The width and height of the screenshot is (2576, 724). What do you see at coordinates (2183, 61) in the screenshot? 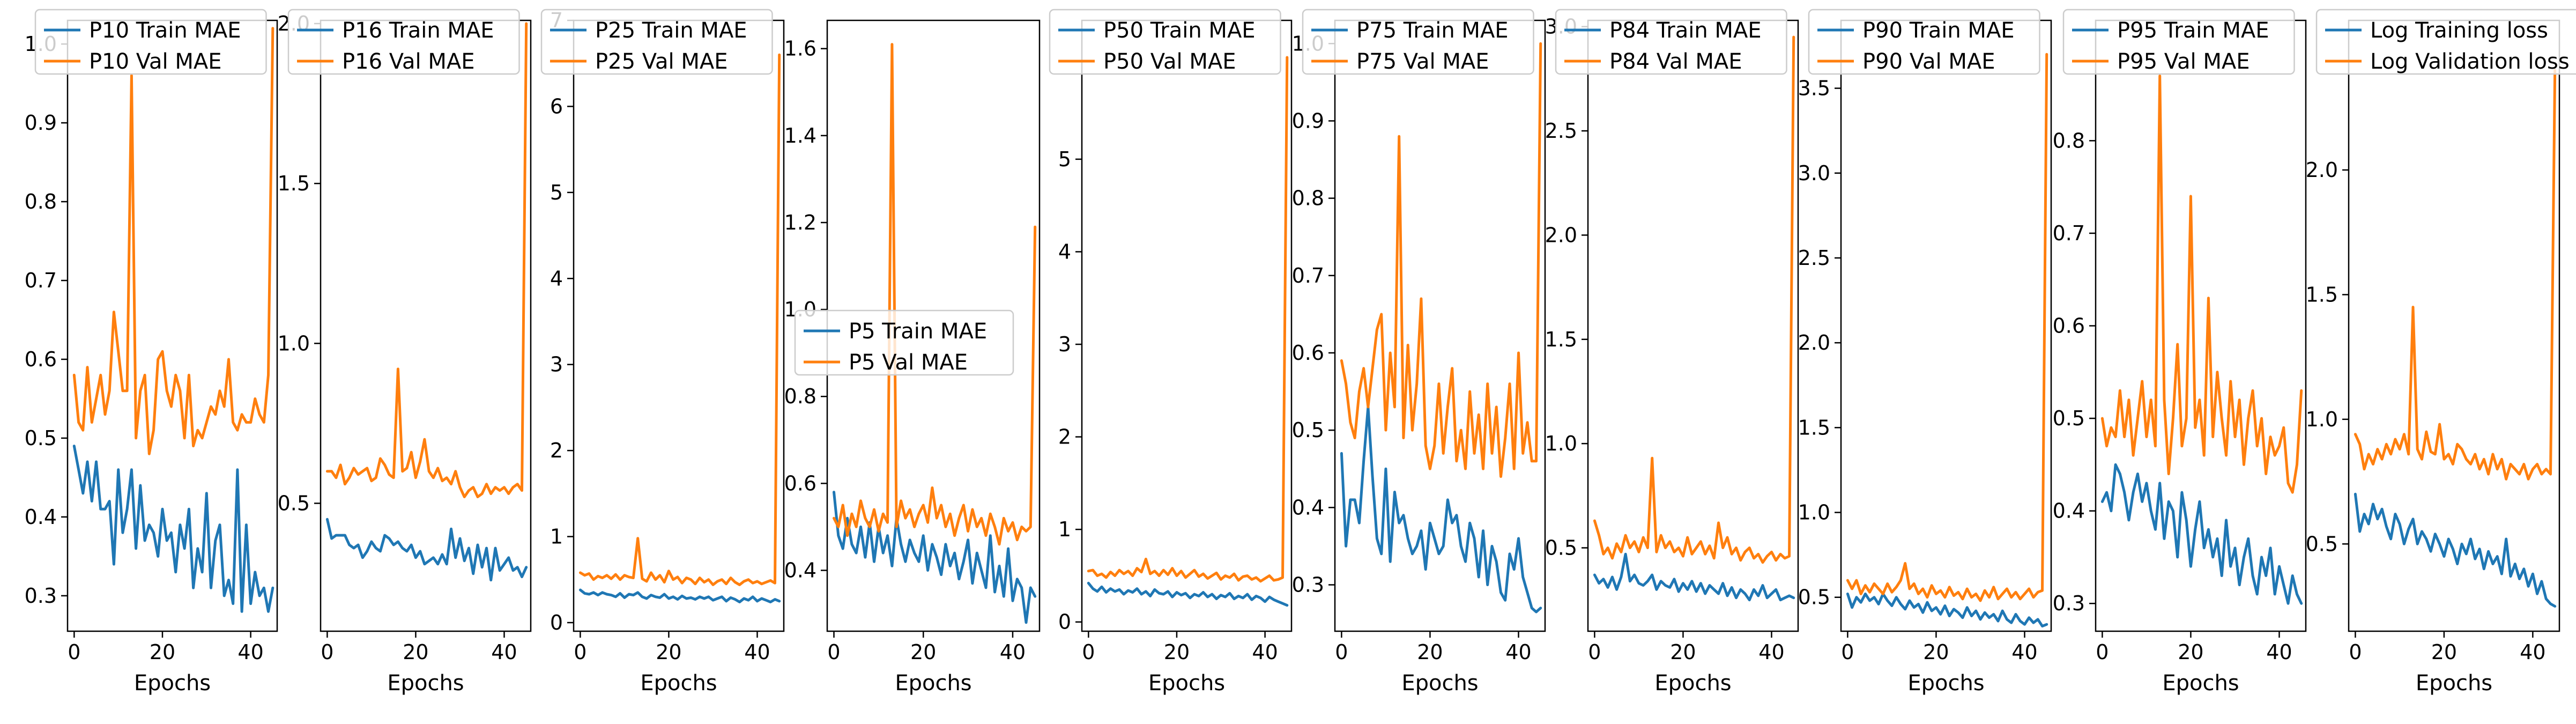
I see `legend-label: P95 Val MAE` at bounding box center [2183, 61].